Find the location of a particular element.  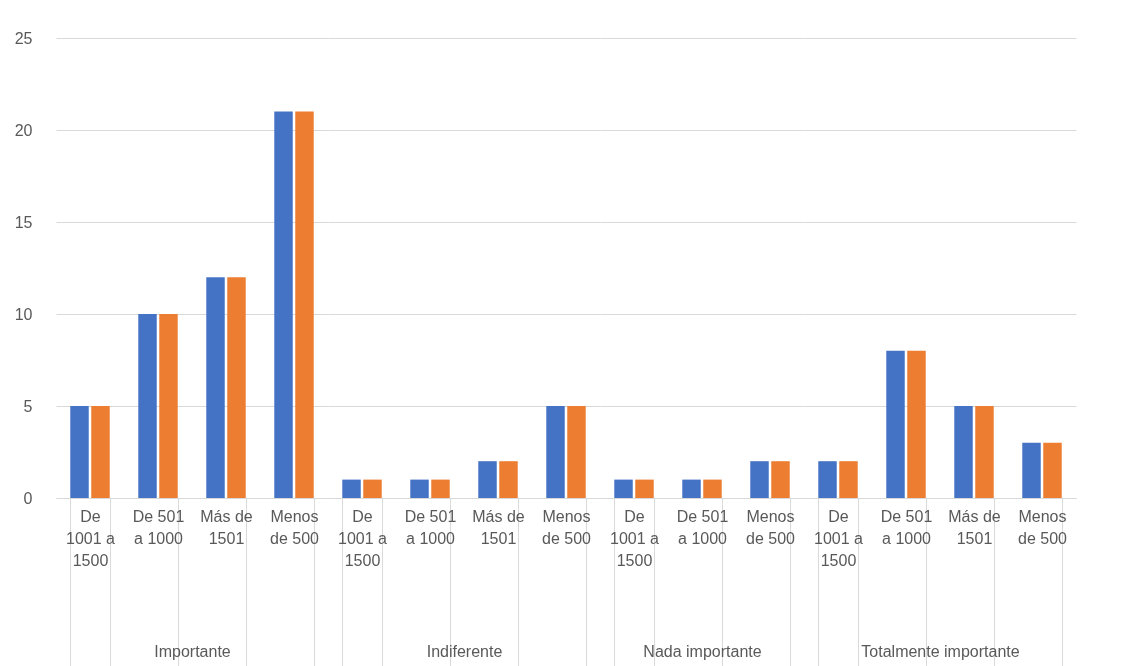

y-tick-label: 25 is located at coordinates (23, 38).